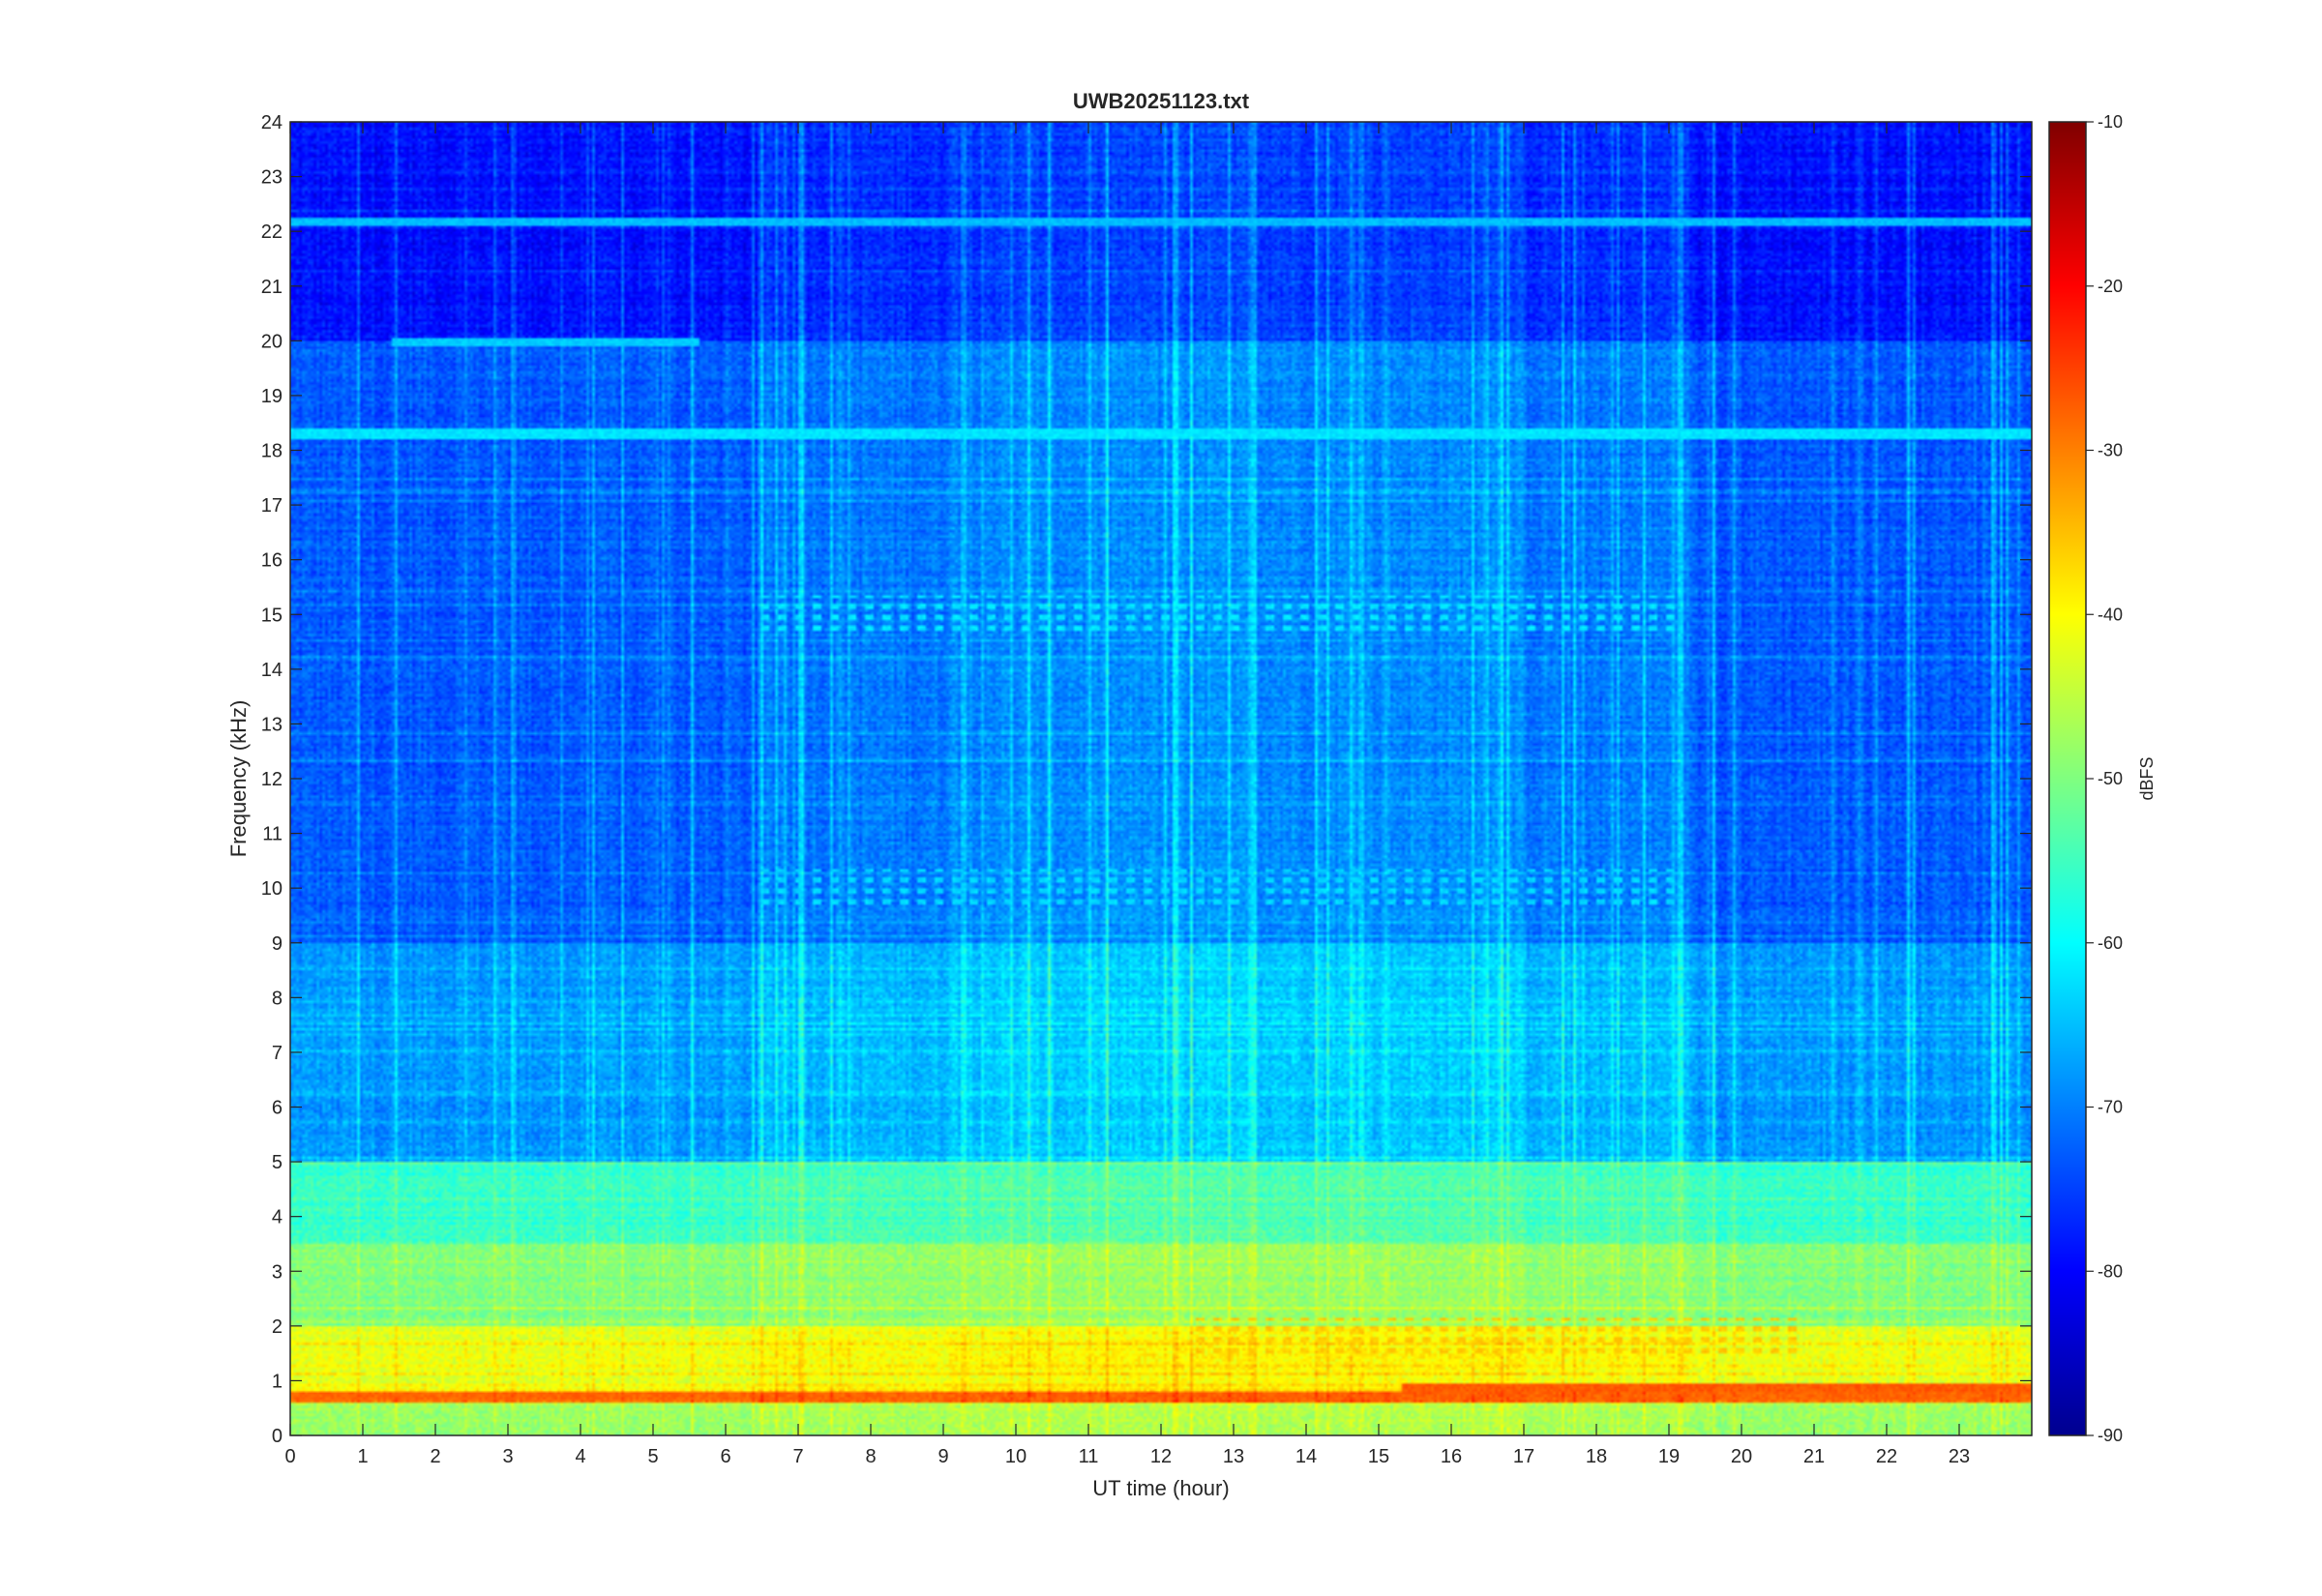 The image size is (2322, 1596). I want to click on colorbar-tick-label: -10, so click(2110, 122).